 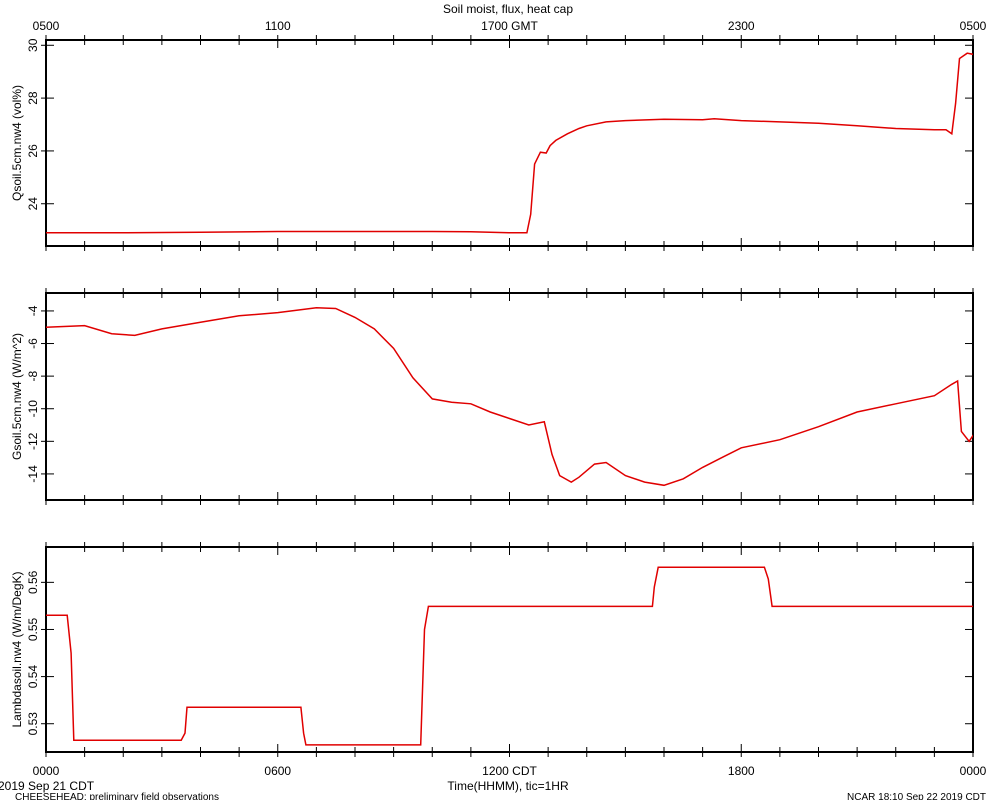 I want to click on bottom-tick-label: 1800, so click(x=741, y=771).